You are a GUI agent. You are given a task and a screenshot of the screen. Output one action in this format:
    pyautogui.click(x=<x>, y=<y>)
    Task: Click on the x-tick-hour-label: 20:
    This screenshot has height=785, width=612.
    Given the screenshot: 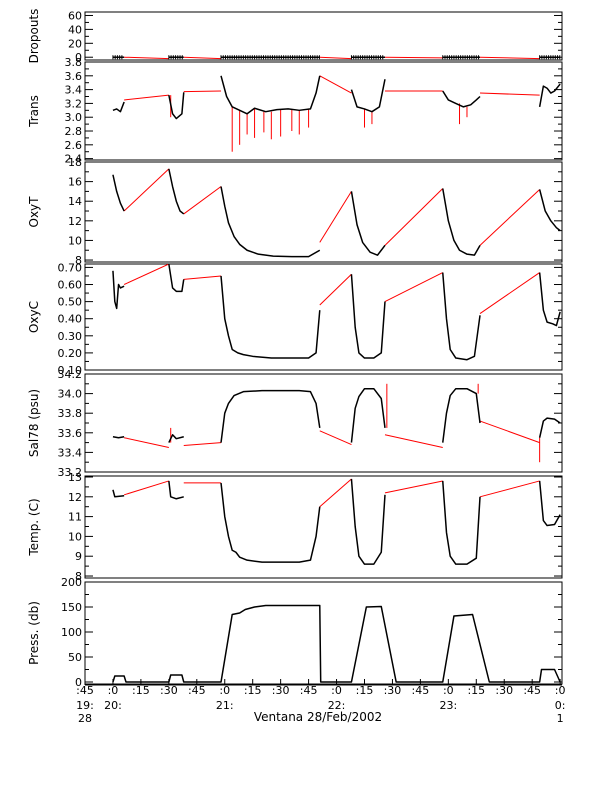 What is the action you would take?
    pyautogui.click(x=113, y=705)
    